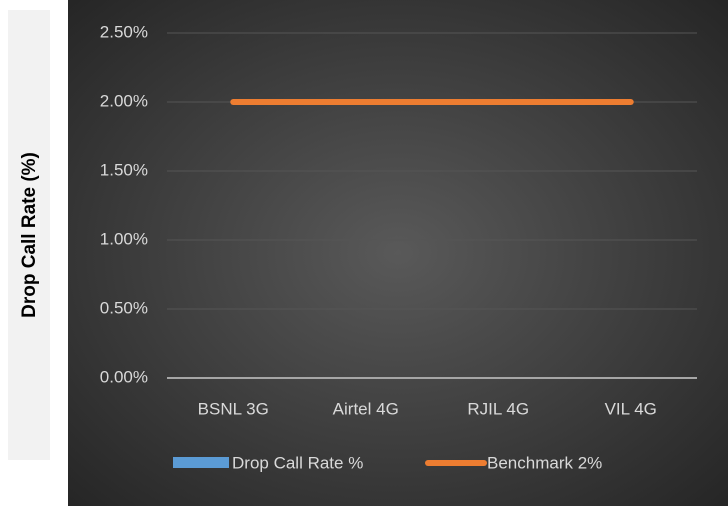 This screenshot has width=728, height=506. Describe the element at coordinates (201, 462) in the screenshot. I see `legend-swatch` at that location.